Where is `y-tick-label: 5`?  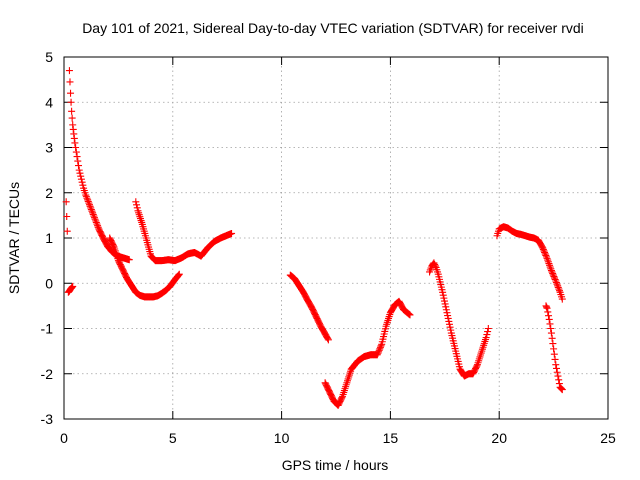 y-tick-label: 5 is located at coordinates (49, 57).